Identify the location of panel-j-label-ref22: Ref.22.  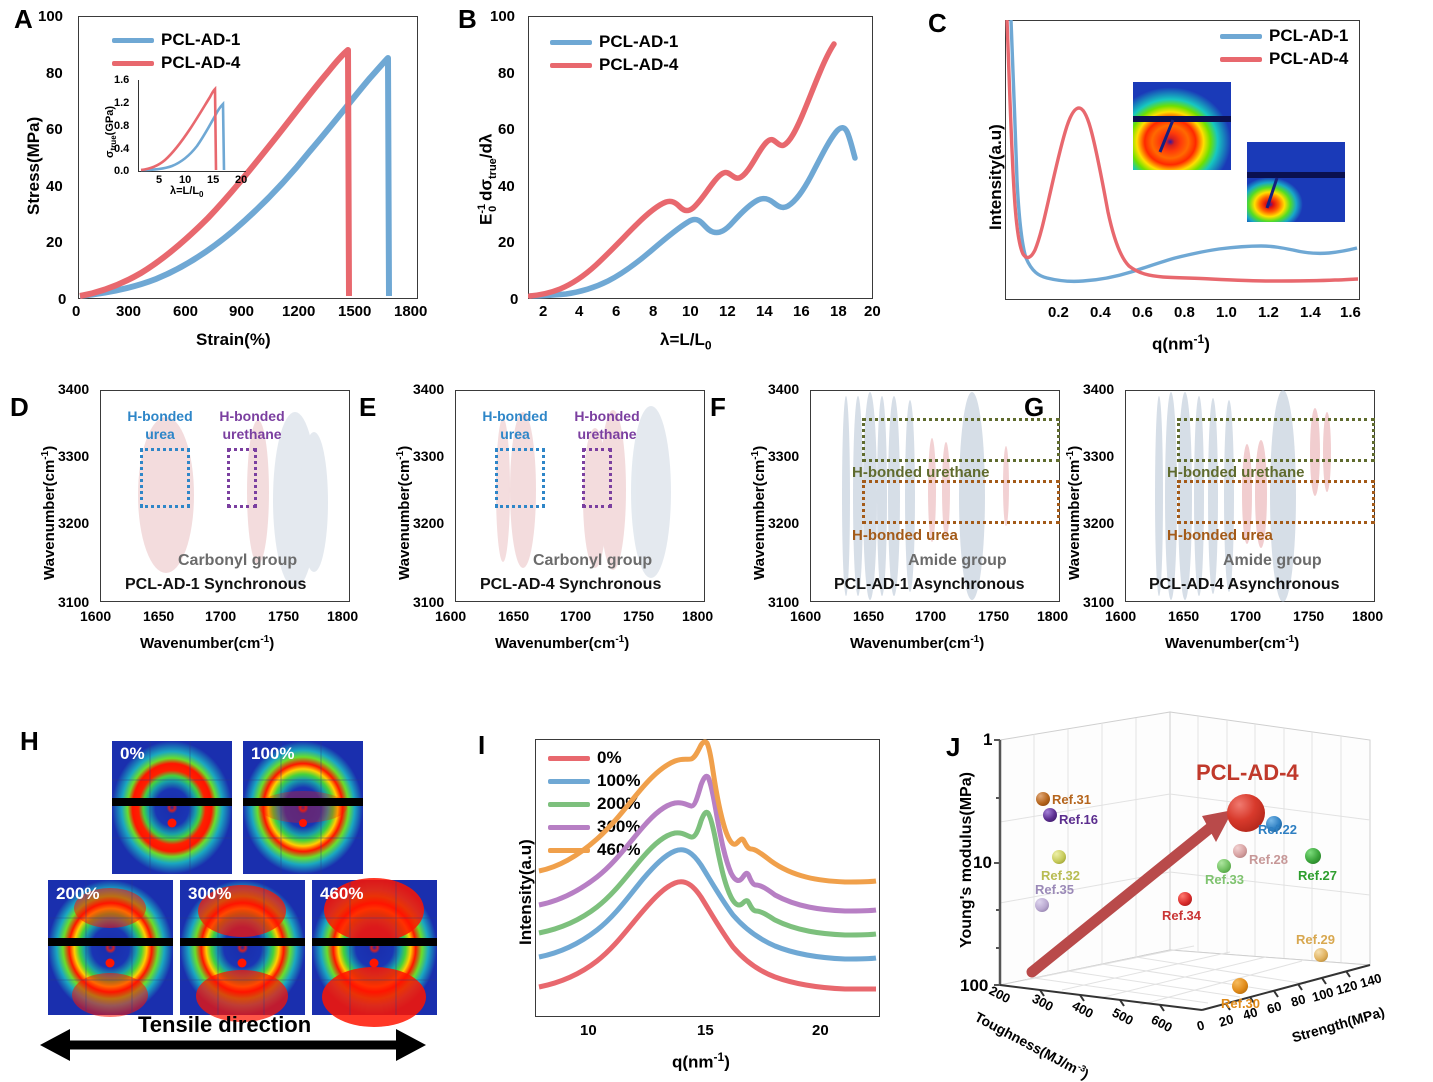
(1278, 829).